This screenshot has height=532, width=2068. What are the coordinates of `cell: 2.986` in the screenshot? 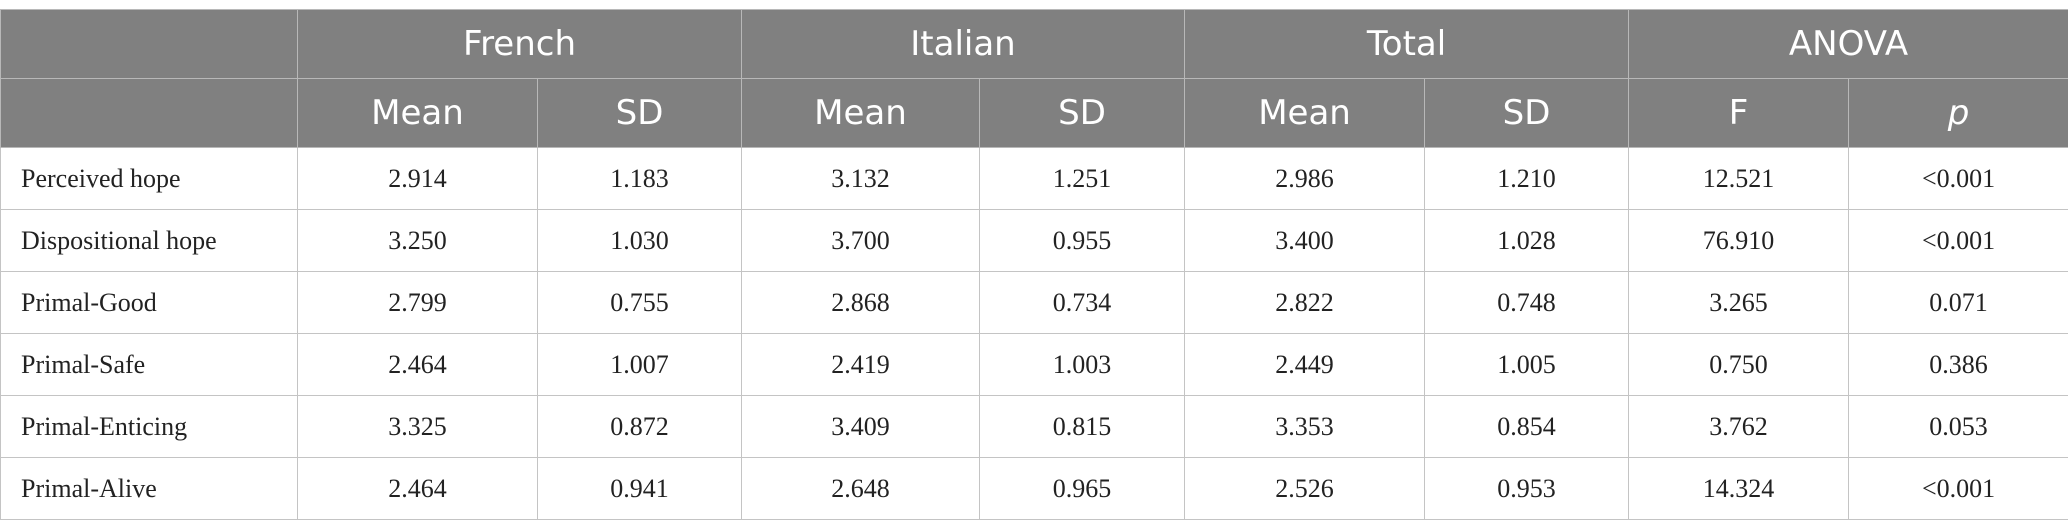 It's located at (1305, 178).